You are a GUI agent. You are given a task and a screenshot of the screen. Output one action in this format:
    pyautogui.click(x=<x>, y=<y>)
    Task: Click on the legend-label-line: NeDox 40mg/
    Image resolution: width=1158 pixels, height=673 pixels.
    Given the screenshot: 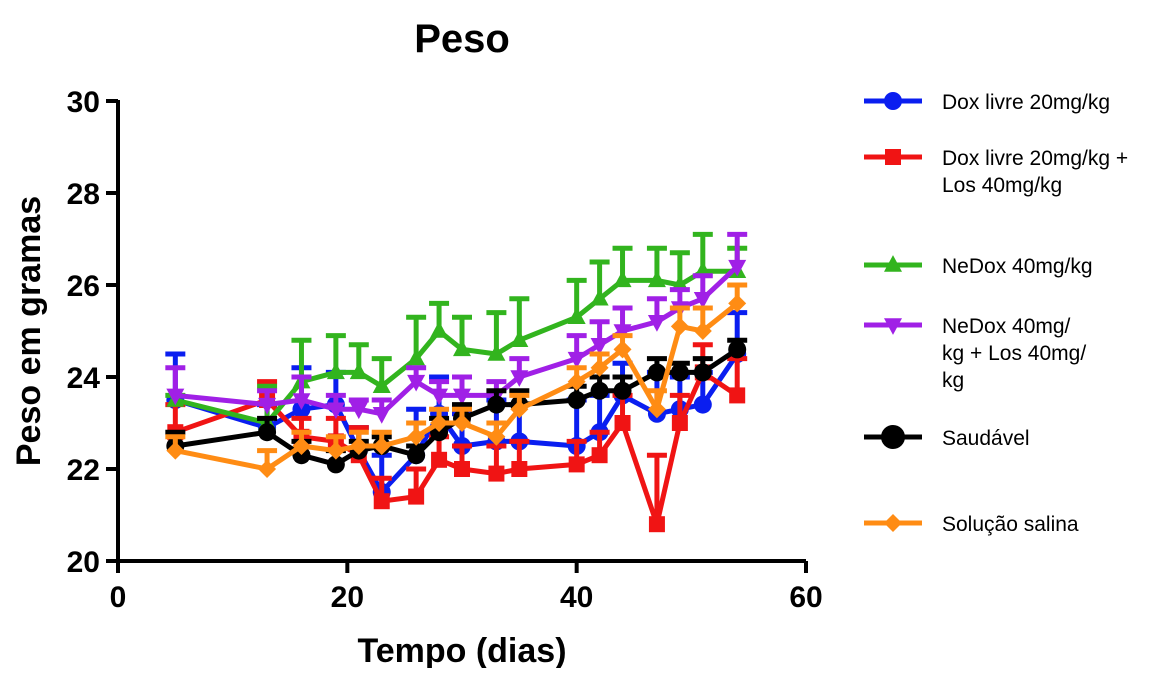 What is the action you would take?
    pyautogui.click(x=1006, y=326)
    